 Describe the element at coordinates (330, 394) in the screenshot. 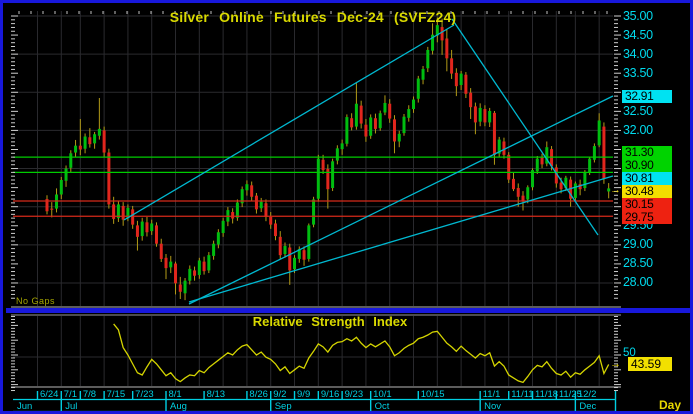

I see `date-tick-9/16: 9/16` at that location.